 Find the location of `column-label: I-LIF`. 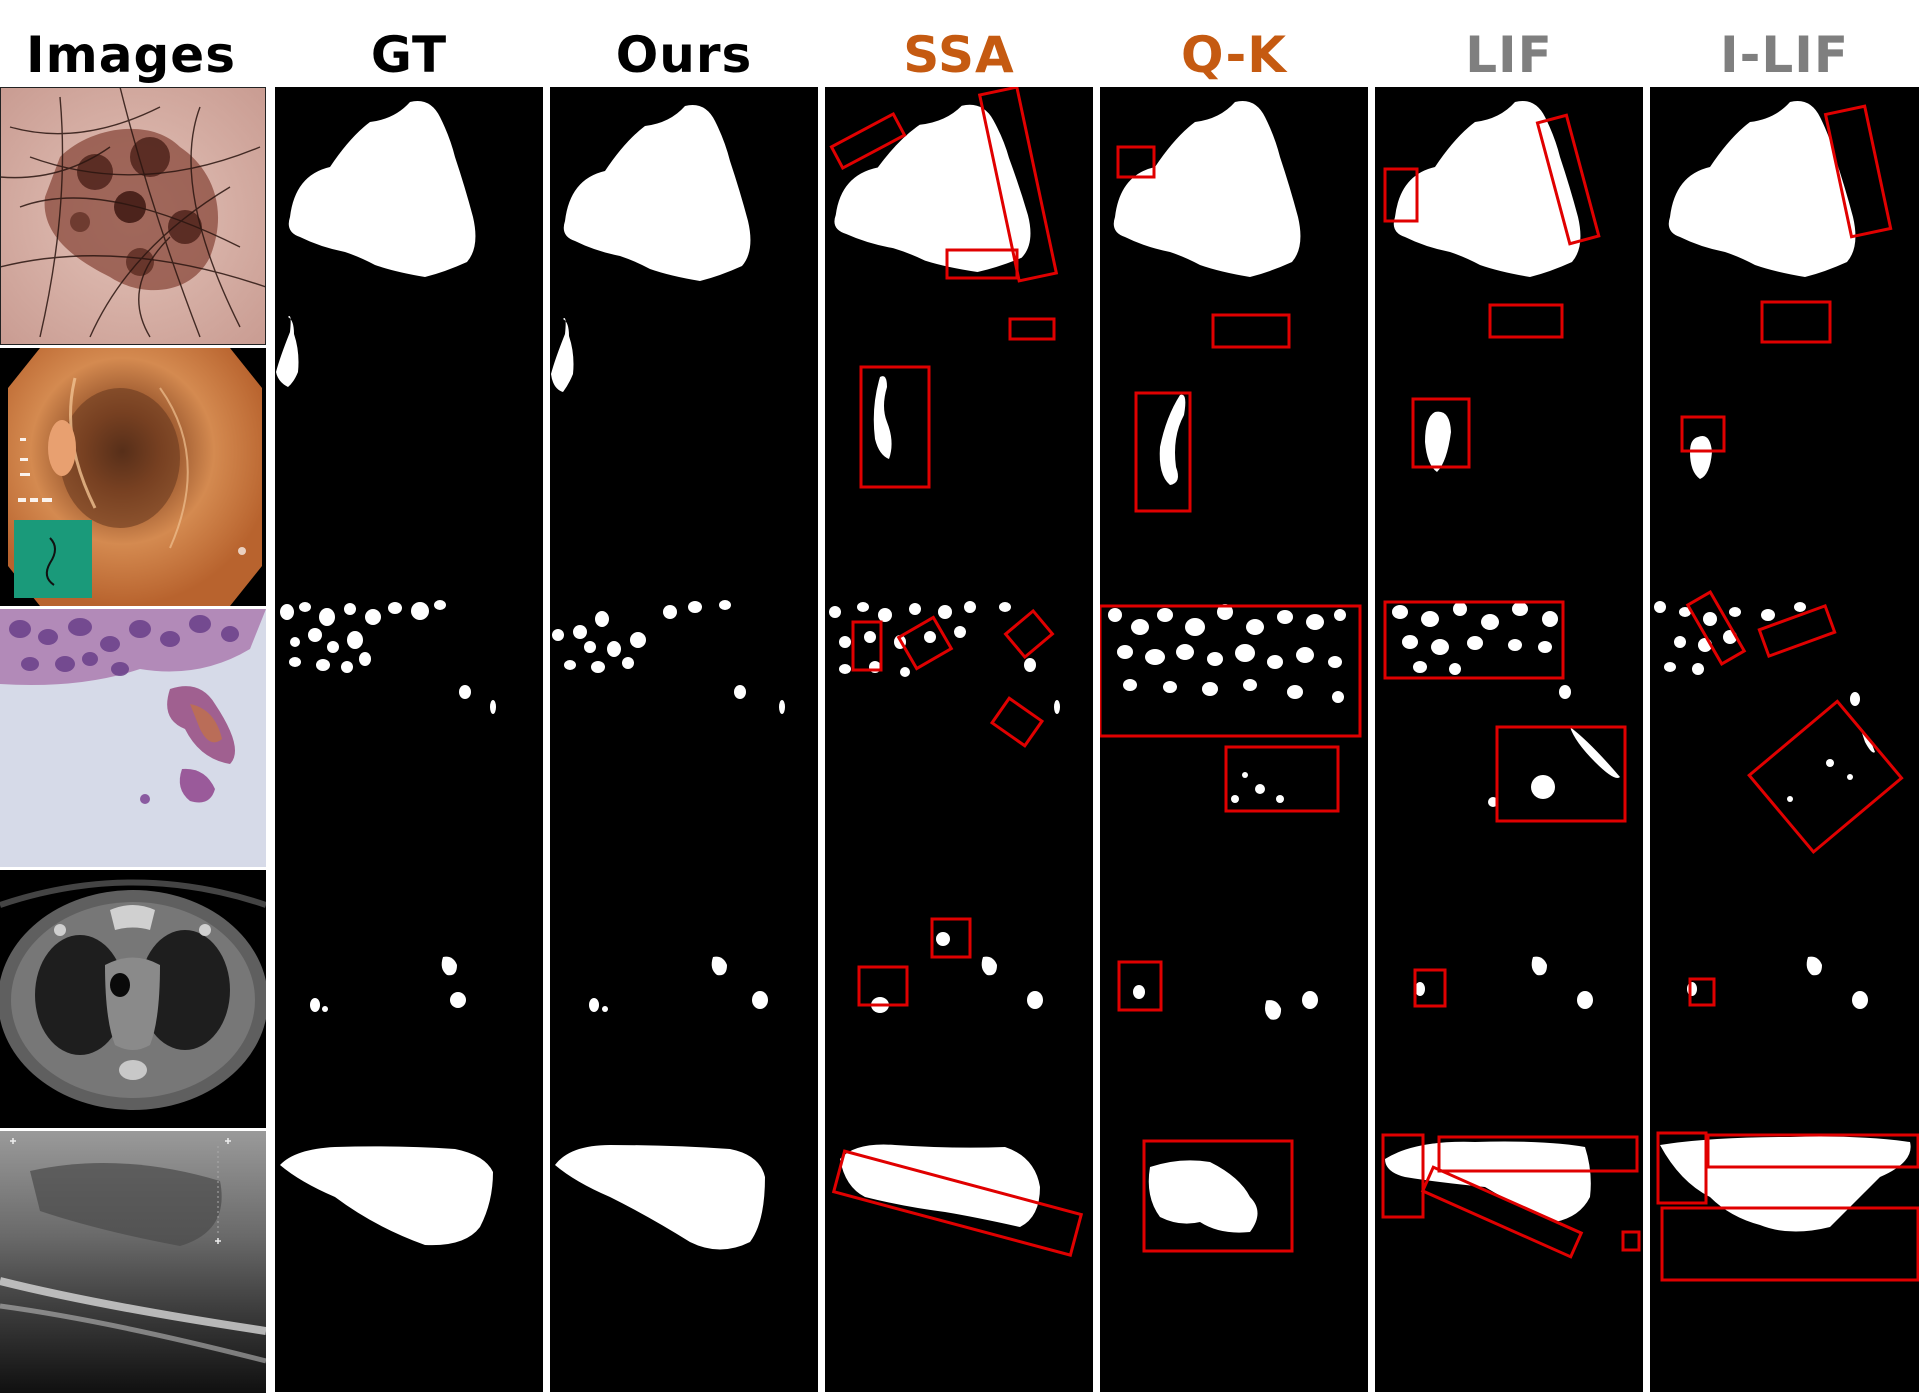

column-label: I-LIF is located at coordinates (1784, 55).